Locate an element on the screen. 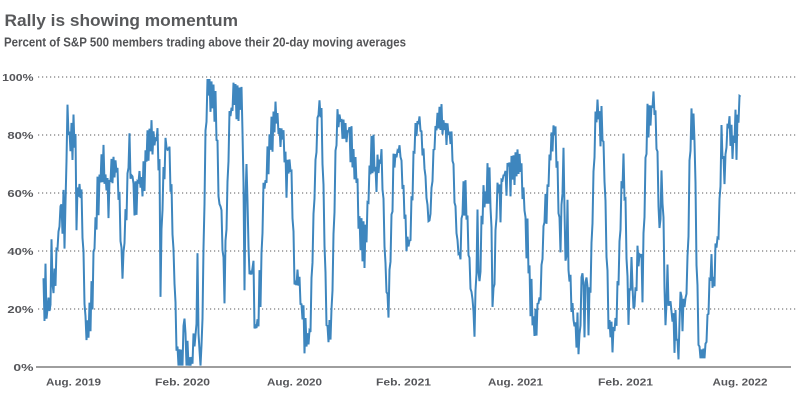 The width and height of the screenshot is (800, 408). svg-text: Feb. 2020 is located at coordinates (182, 383).